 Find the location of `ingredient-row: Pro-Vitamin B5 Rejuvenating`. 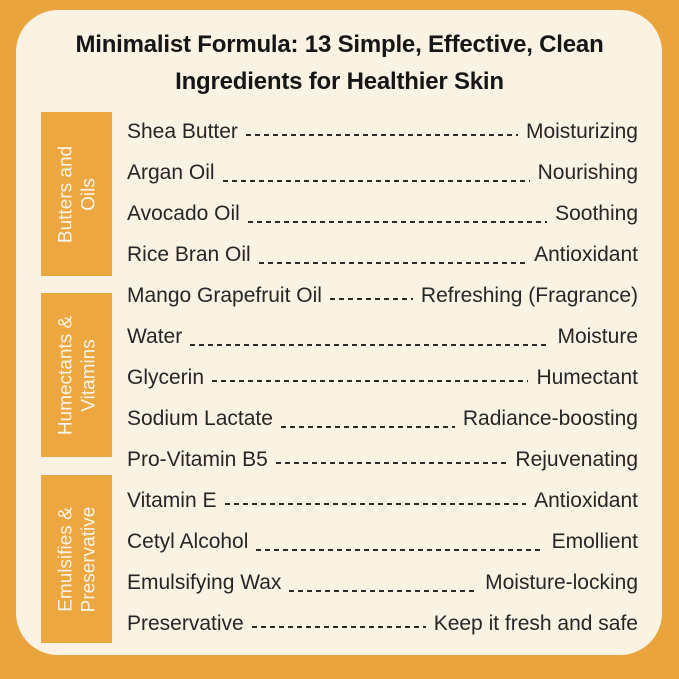

ingredient-row: Pro-Vitamin B5 Rejuvenating is located at coordinates (382, 459).